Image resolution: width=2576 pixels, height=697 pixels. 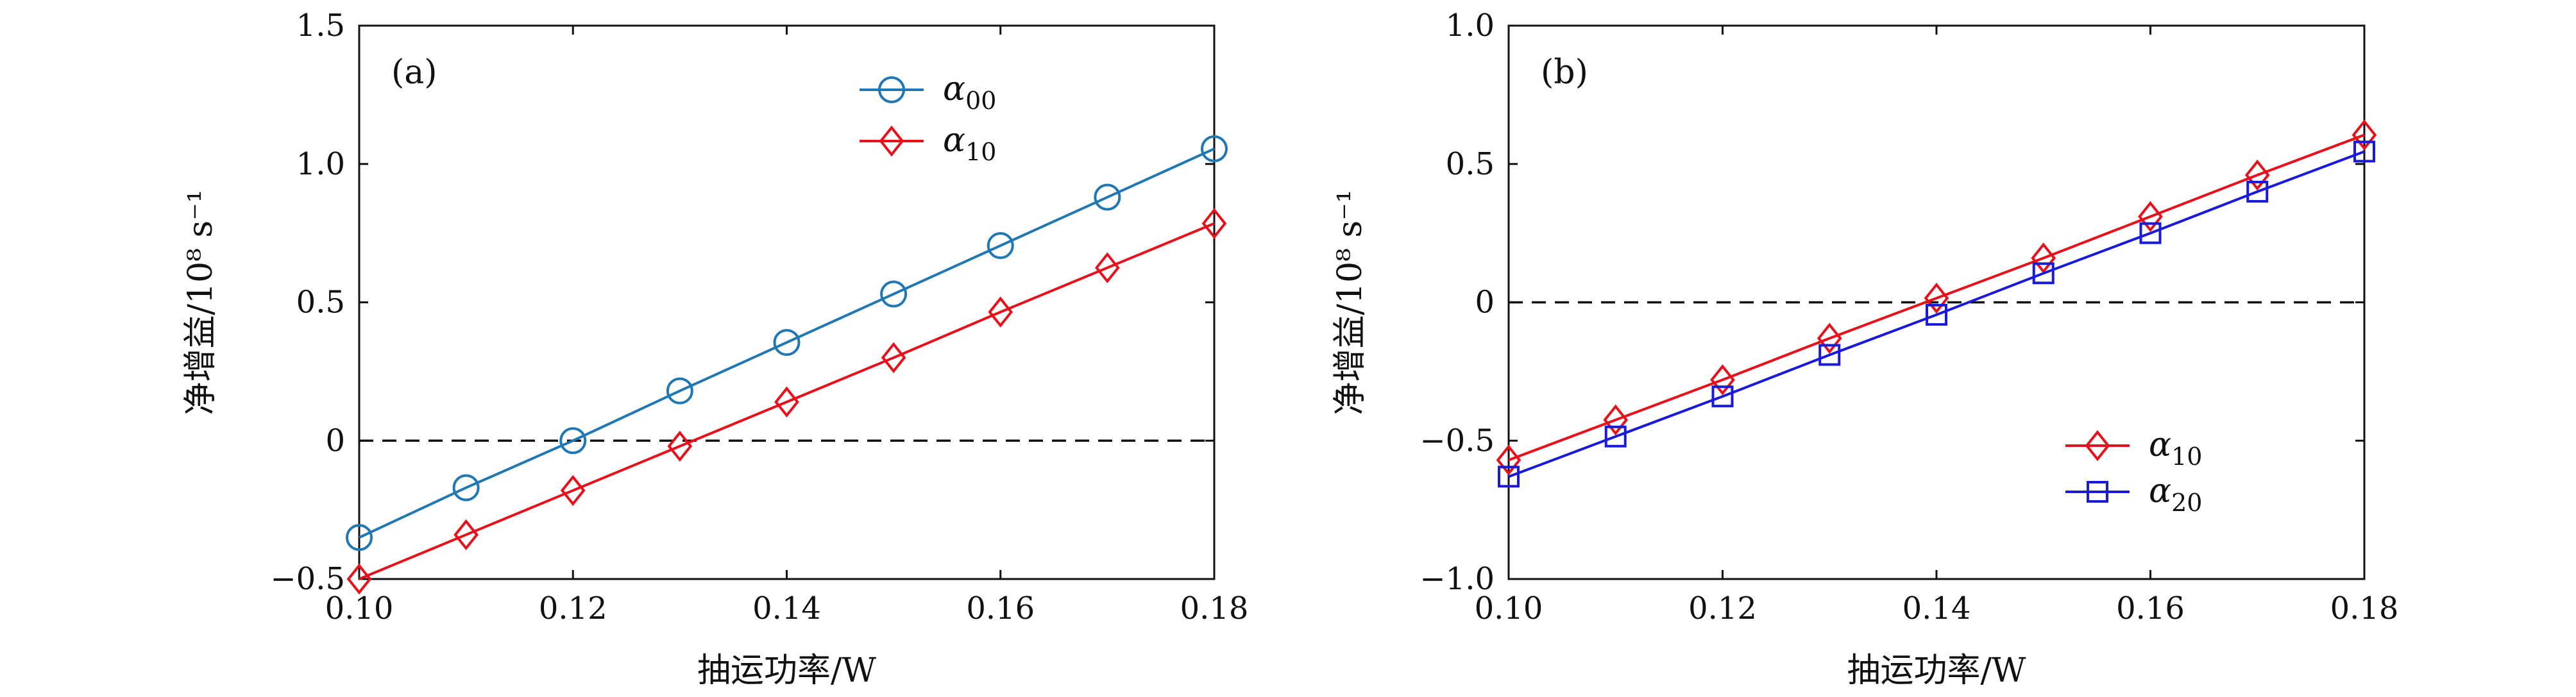 What do you see at coordinates (1564, 72) in the screenshot?
I see `panel-label: (b)` at bounding box center [1564, 72].